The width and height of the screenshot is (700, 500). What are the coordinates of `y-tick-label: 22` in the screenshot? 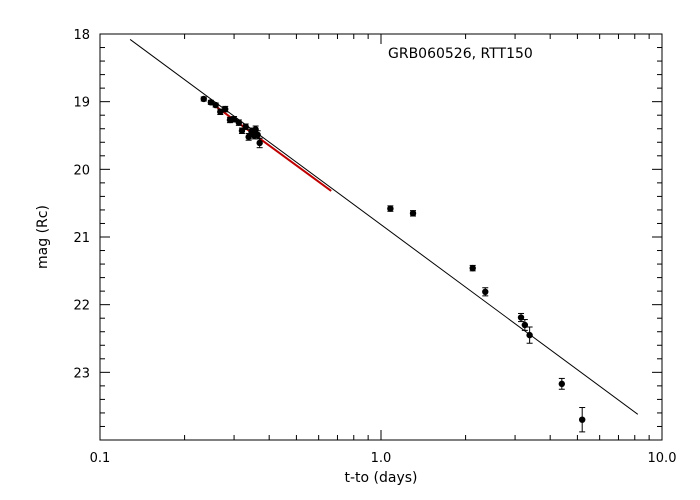 It's located at (81, 306).